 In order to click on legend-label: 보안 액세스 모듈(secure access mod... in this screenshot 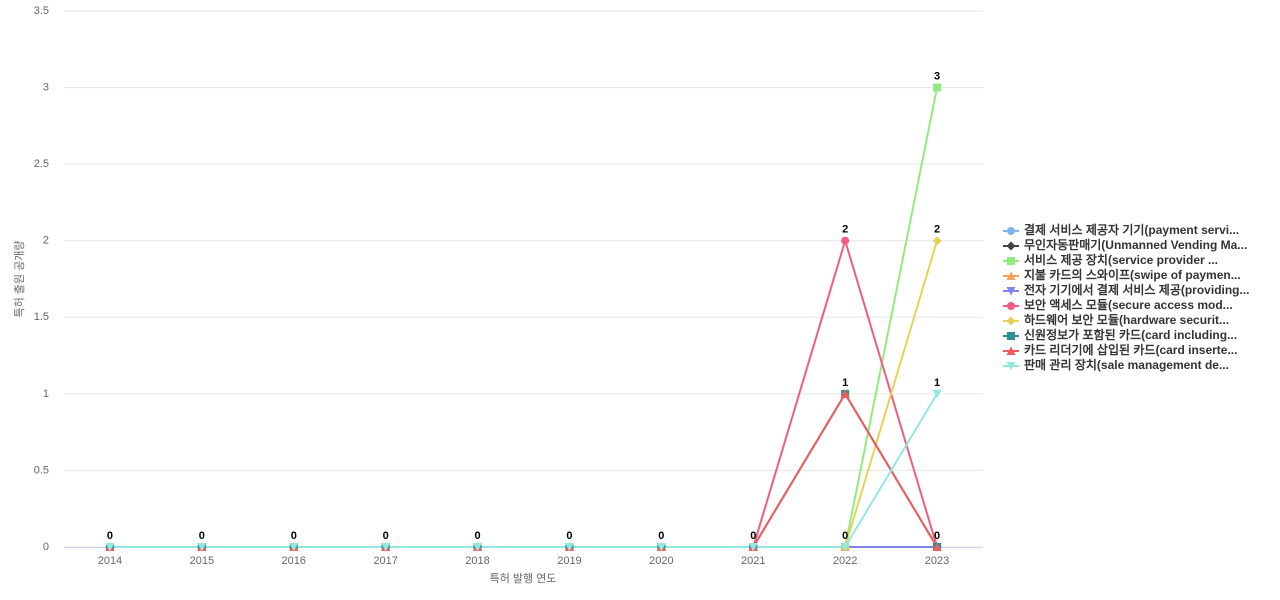, I will do `click(1128, 304)`.